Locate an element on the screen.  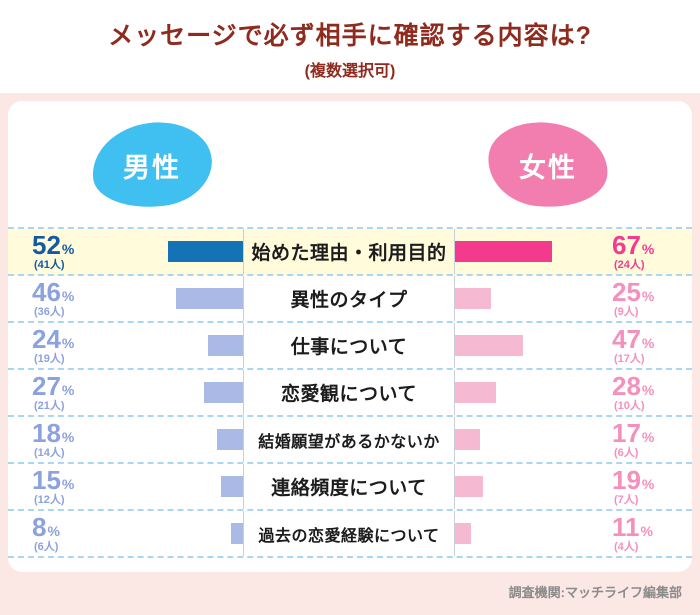
male-percent: 27% (21人) is located at coordinates (87, 392).